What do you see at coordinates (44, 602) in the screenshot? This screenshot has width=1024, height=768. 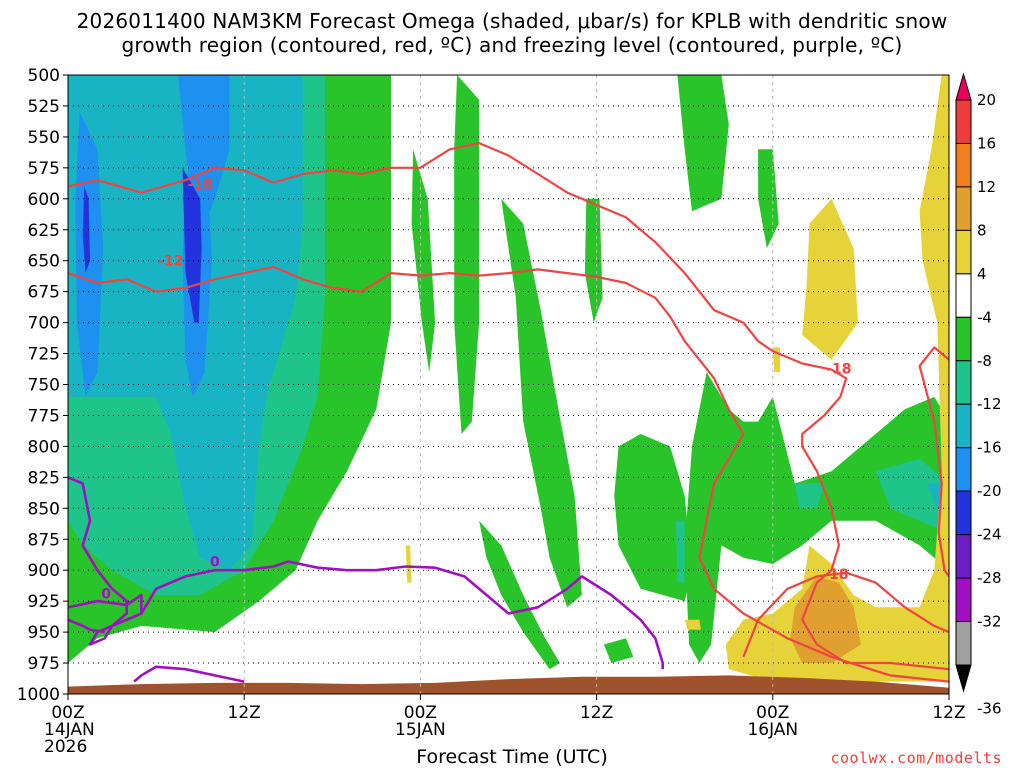 I see `y-tick-label-925: 925` at bounding box center [44, 602].